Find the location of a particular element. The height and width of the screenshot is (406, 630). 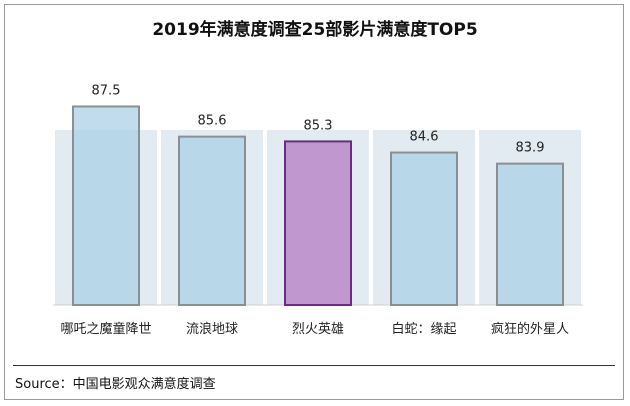

category-label: 疯狂的外星人 is located at coordinates (530, 329).